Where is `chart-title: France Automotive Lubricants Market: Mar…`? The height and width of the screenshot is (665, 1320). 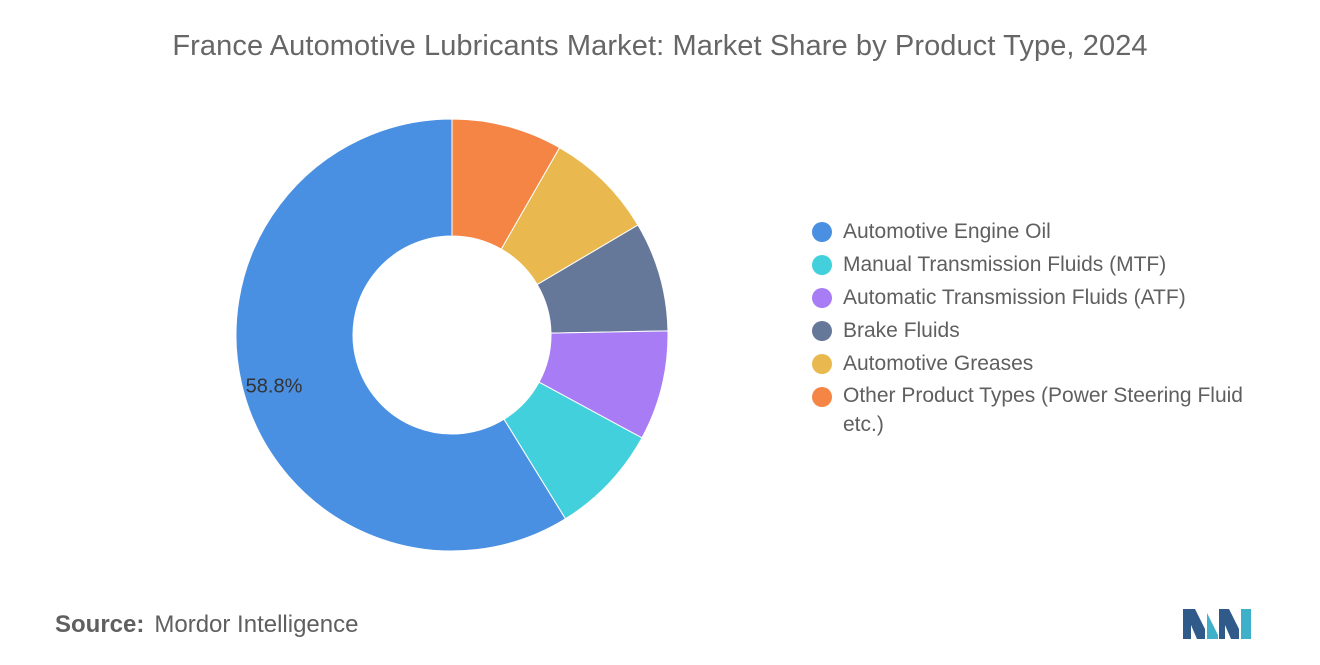 chart-title: France Automotive Lubricants Market: Mar… is located at coordinates (660, 46).